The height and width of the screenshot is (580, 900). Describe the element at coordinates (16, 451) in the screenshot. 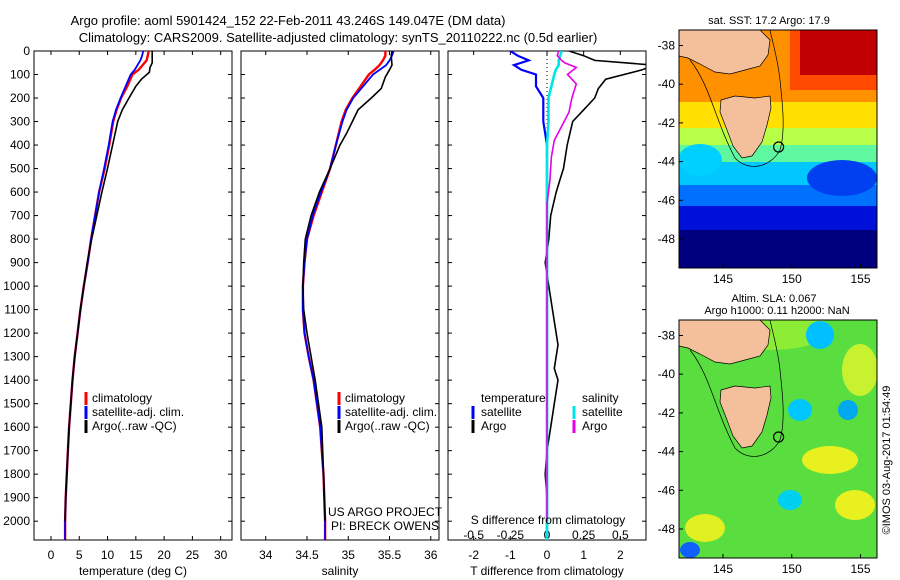

I see `y-tick-label: 1700` at that location.